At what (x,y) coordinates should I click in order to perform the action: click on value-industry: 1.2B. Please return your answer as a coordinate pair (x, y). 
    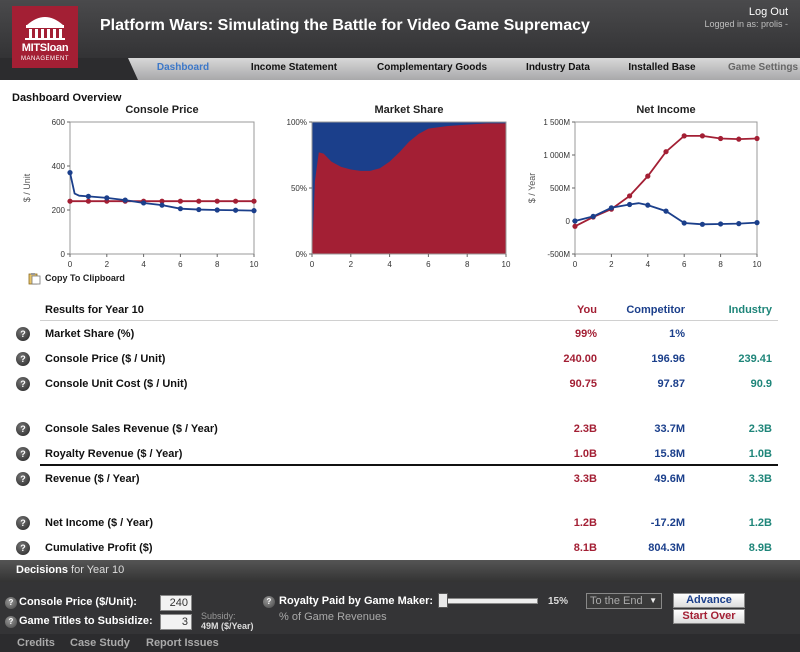
    Looking at the image, I should click on (760, 523).